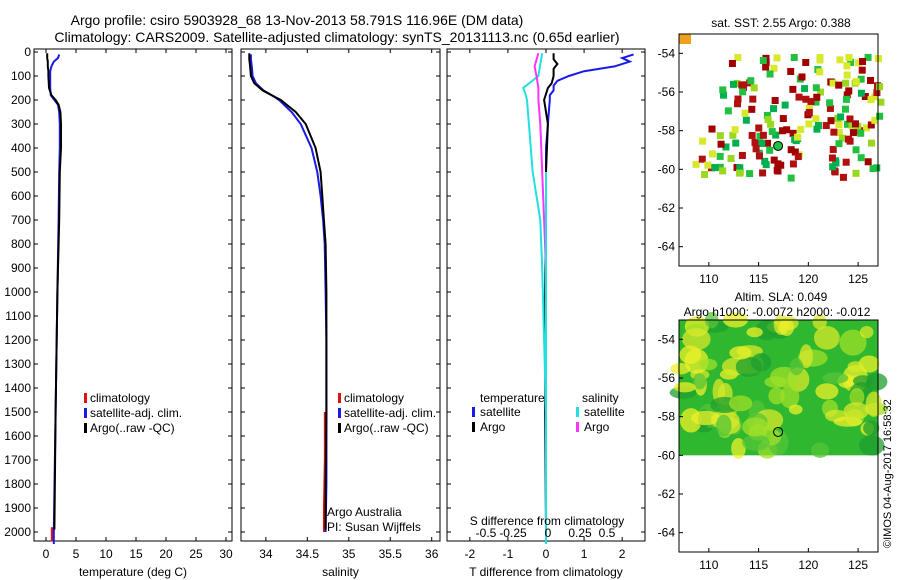 Image resolution: width=900 pixels, height=580 pixels. I want to click on series-line, so click(288, 291).